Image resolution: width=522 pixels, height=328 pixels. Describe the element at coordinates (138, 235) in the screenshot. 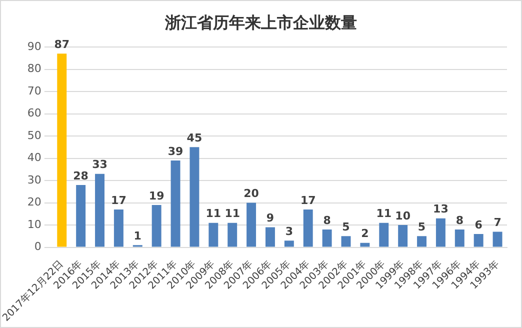

I see `data-label: 1` at that location.